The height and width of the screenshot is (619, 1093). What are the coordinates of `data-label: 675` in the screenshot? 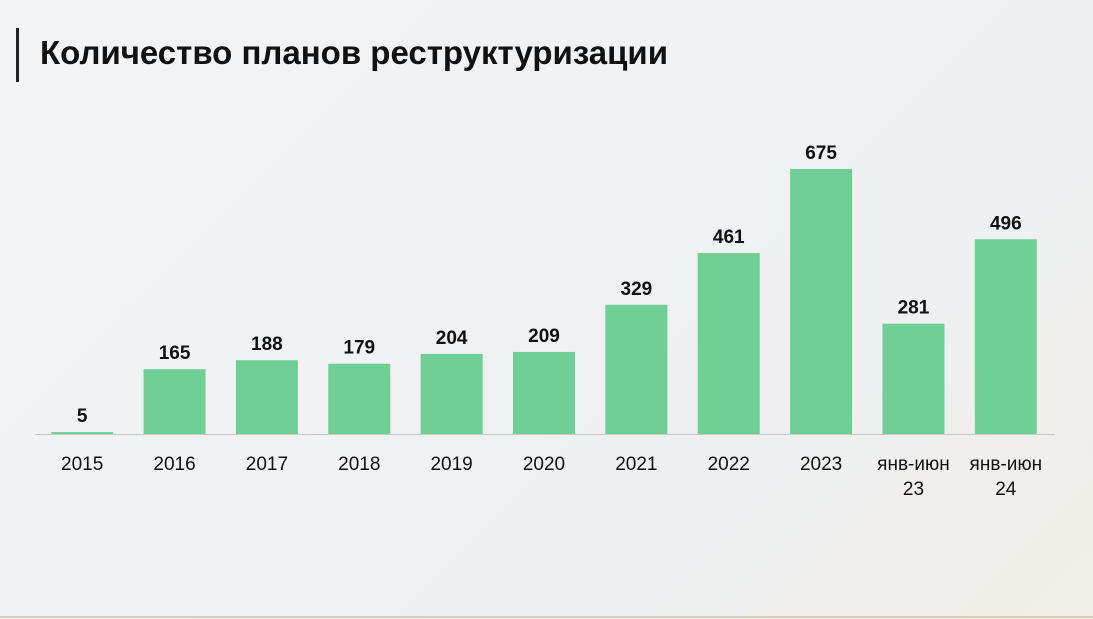 It's located at (821, 153).